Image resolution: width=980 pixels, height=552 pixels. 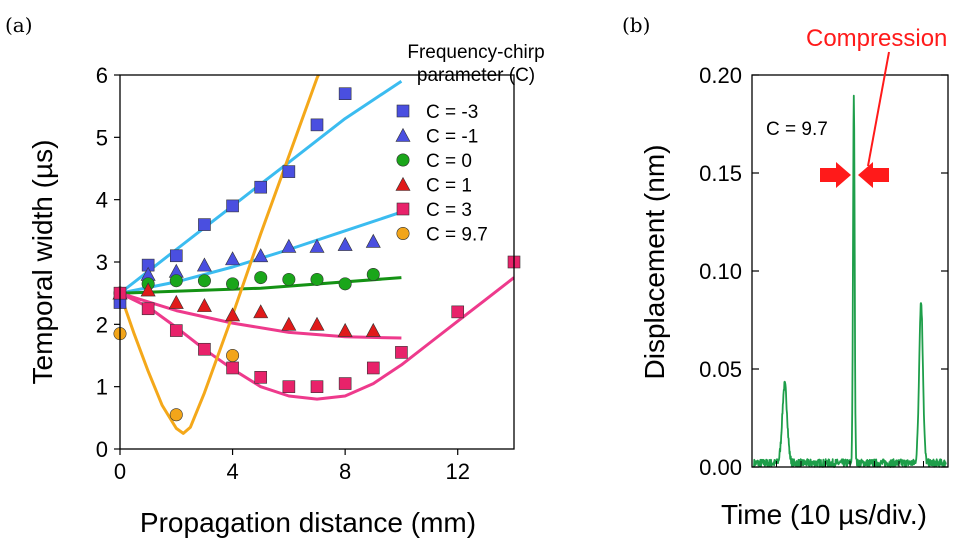 I want to click on y-tick-label: 0.20, so click(x=720, y=75).